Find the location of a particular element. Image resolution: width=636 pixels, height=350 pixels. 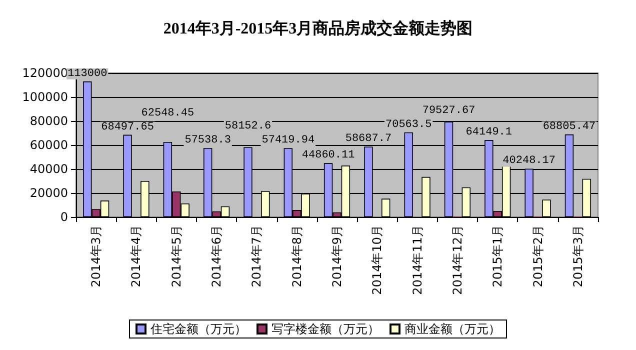

x-tick-label: 2014年3月 is located at coordinates (96, 256).